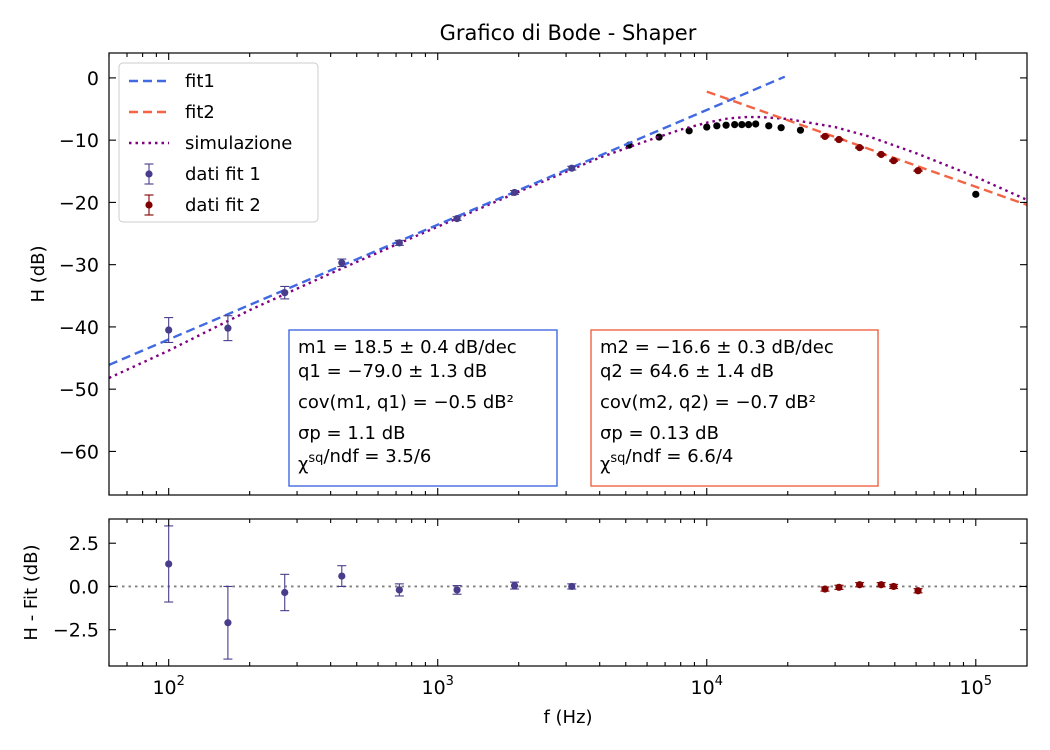 Image resolution: width=1050 pixels, height=750 pixels. Describe the element at coordinates (866, 148) in the screenshot. I see `top-series-1-line` at that location.